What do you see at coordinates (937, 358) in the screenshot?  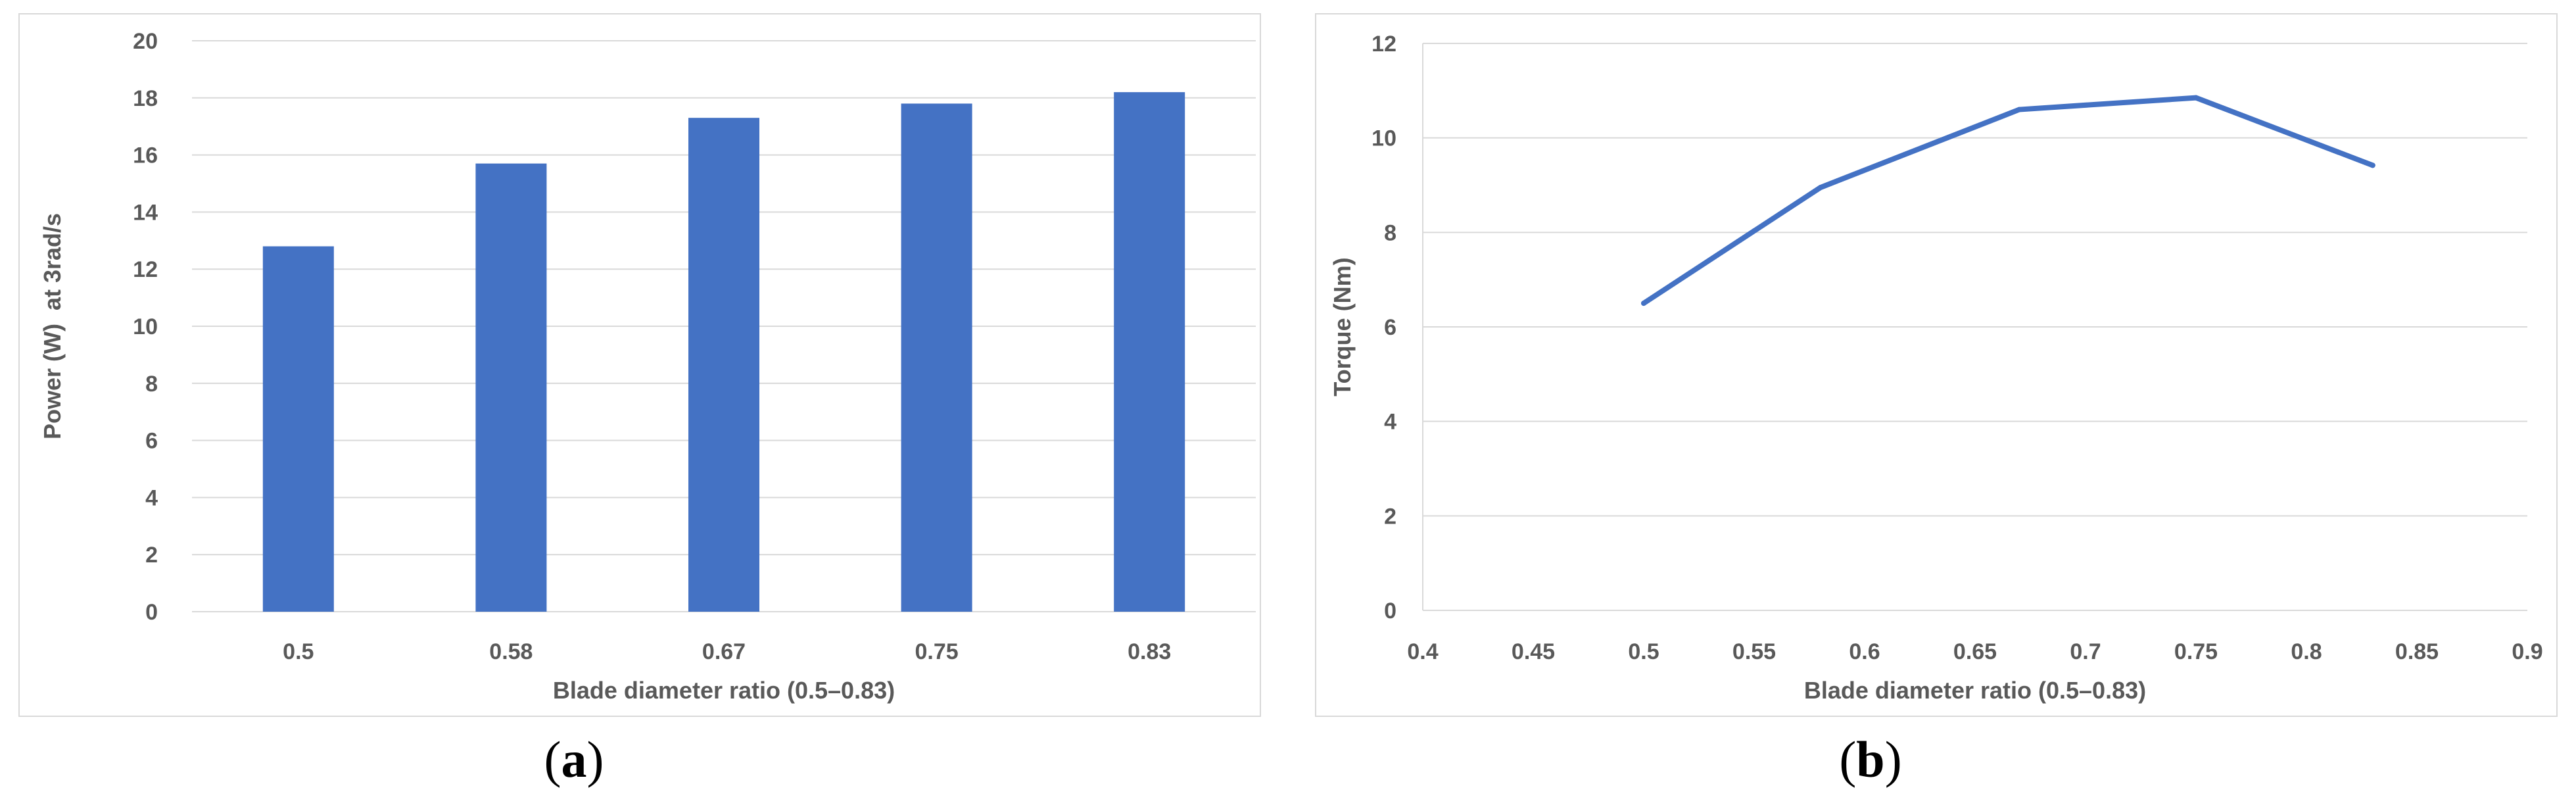 I see `bar-0.75` at bounding box center [937, 358].